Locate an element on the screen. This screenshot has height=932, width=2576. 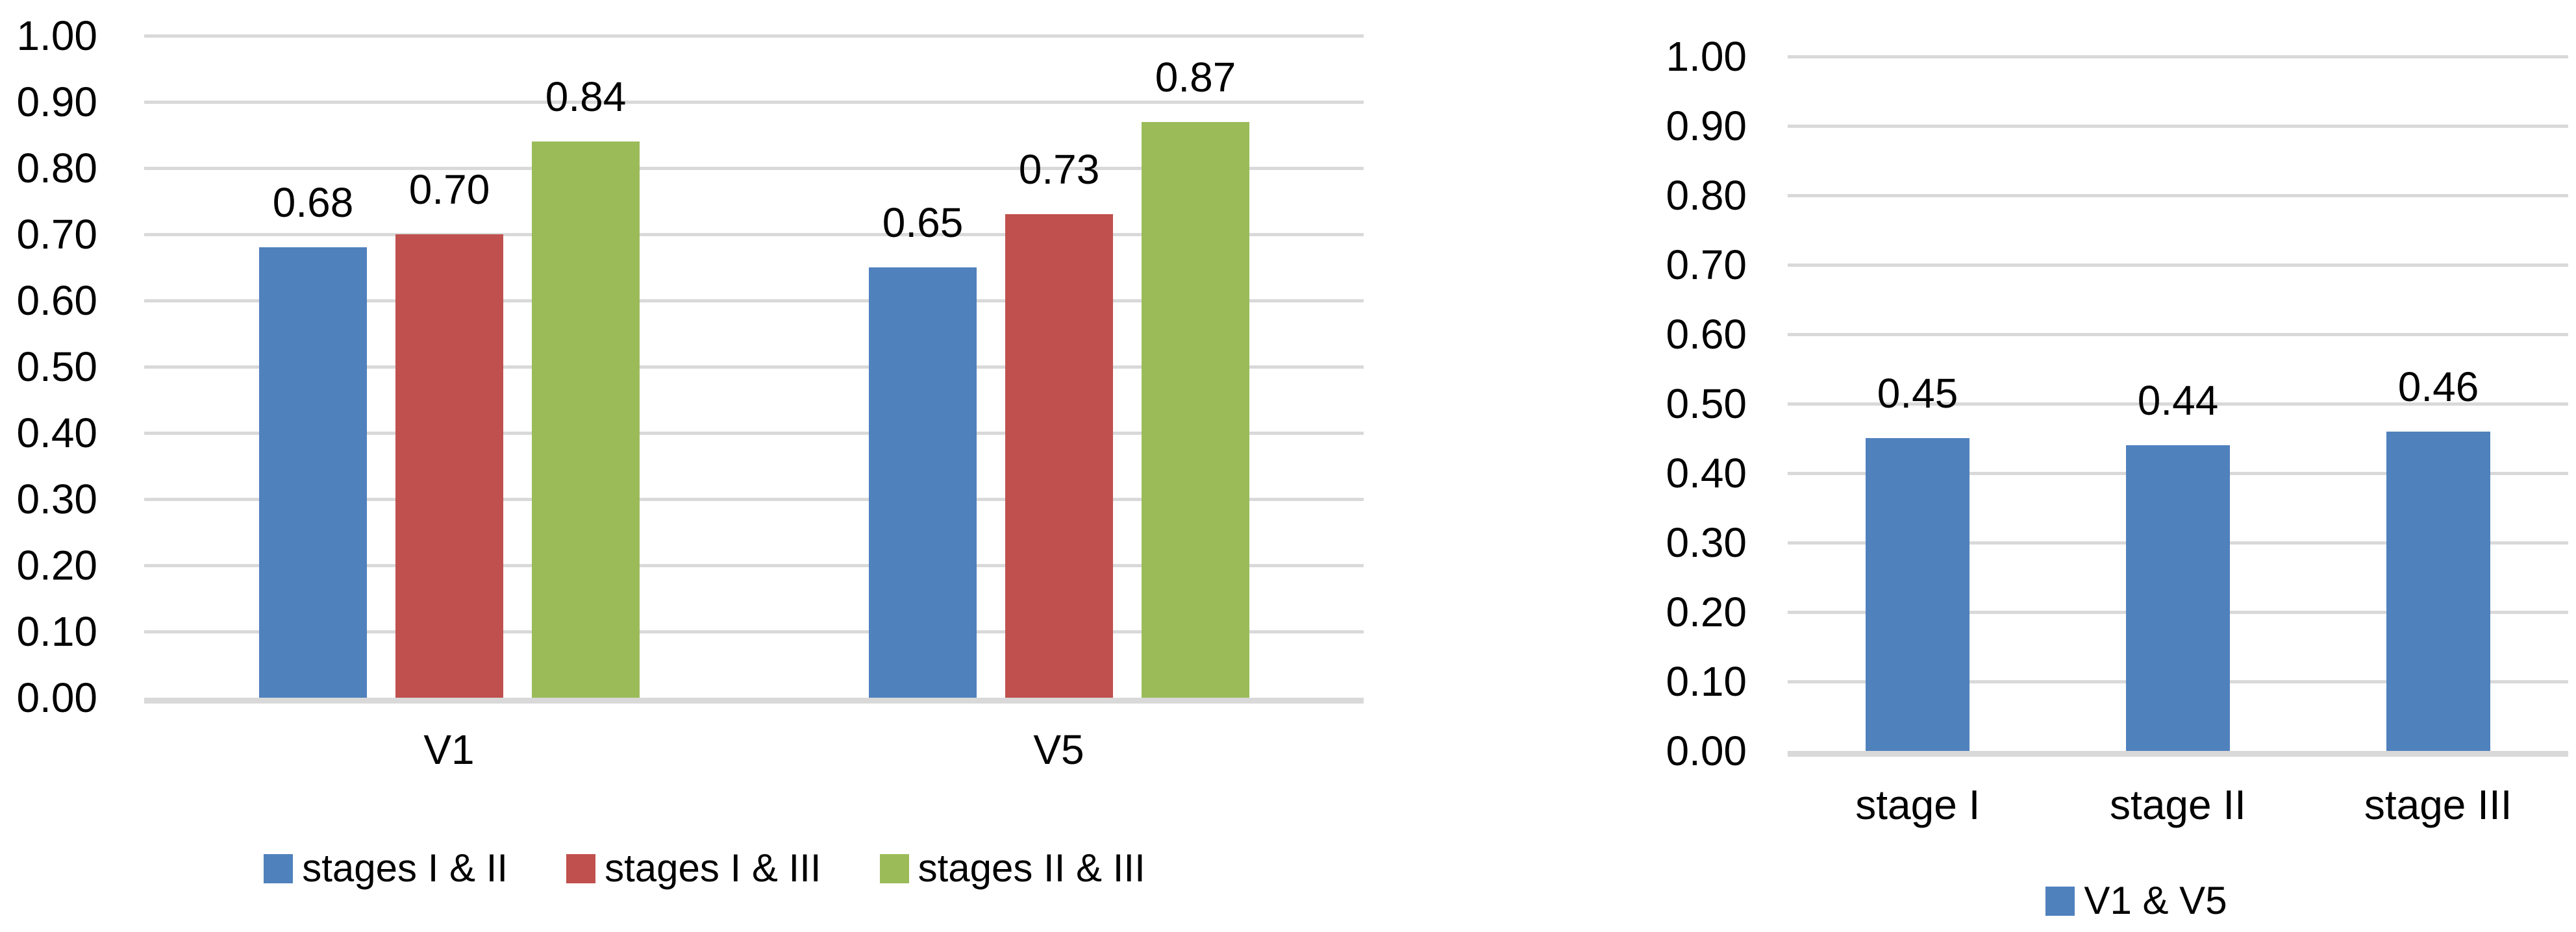
legend-label: stages I & II is located at coordinates (405, 868).